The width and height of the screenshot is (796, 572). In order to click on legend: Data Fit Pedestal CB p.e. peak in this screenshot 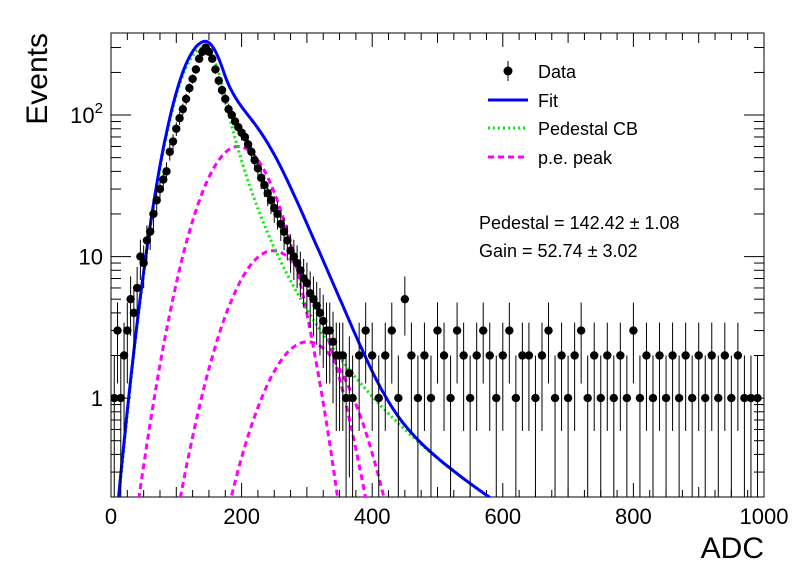, I will do `click(563, 114)`.